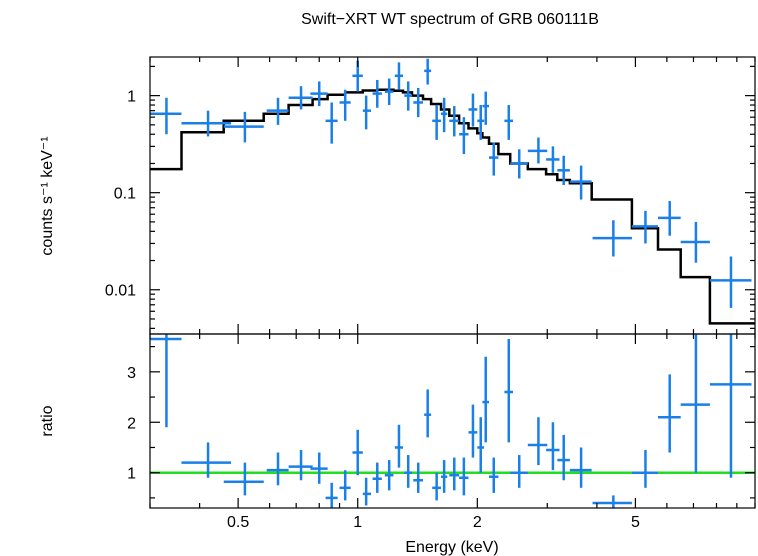  I want to click on spectrum-y-tick-label-2: 1, so click(131, 97).